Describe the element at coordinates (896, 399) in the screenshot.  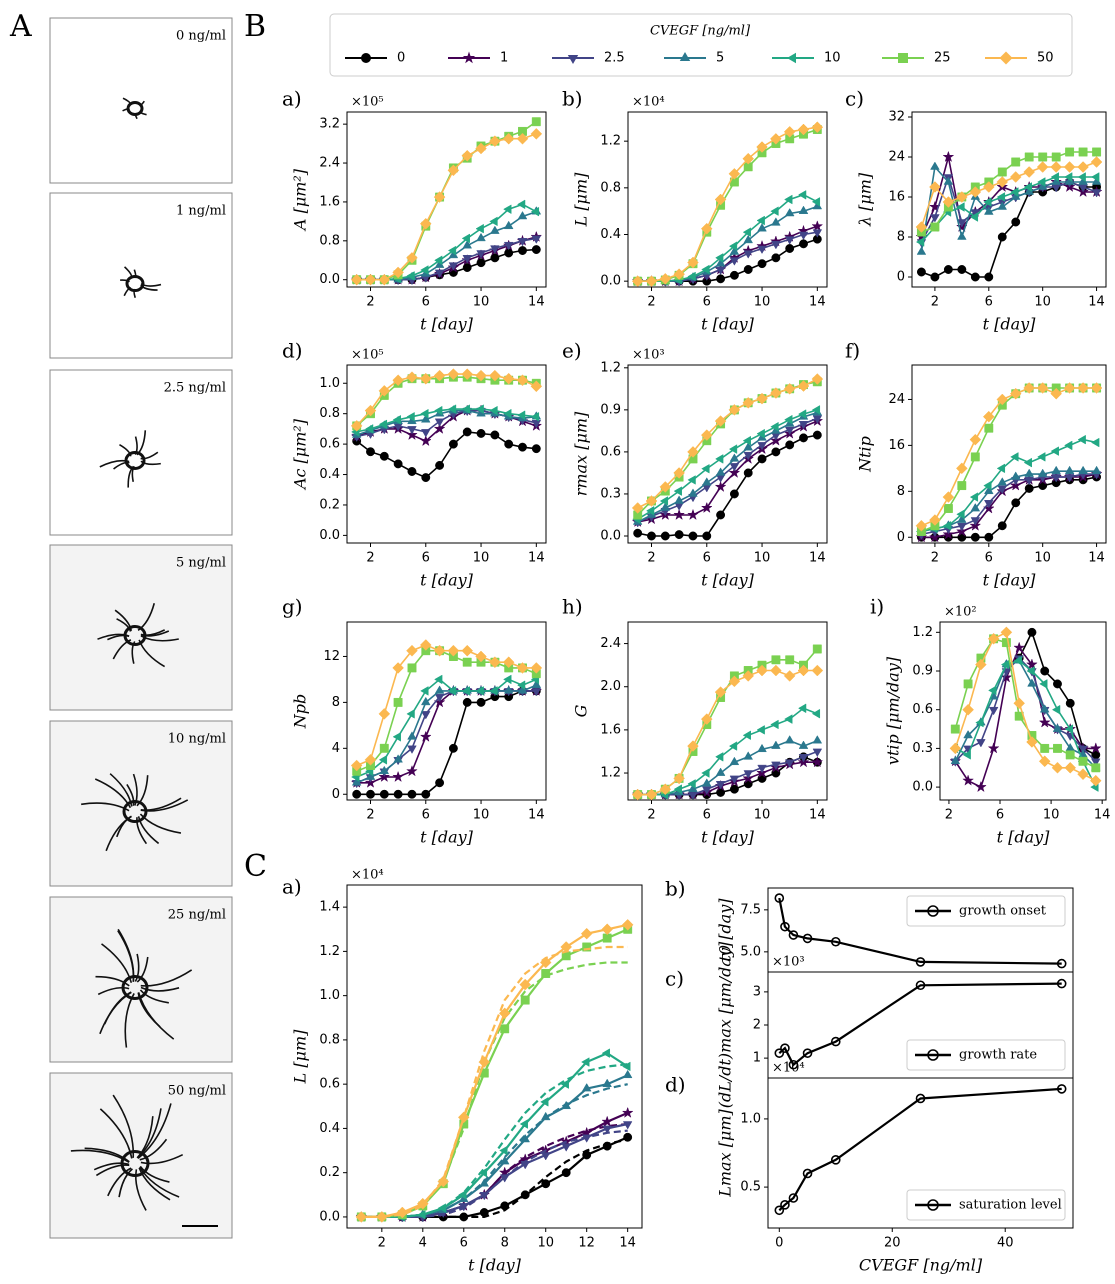
I see `y-tick-label: 24` at that location.